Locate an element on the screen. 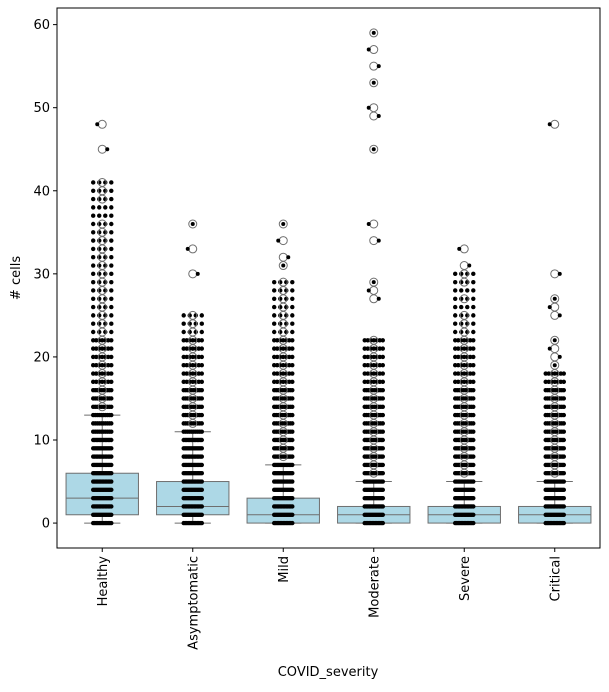  y-axis: 0 10 20 30 40 50 60 is located at coordinates (45, 275).